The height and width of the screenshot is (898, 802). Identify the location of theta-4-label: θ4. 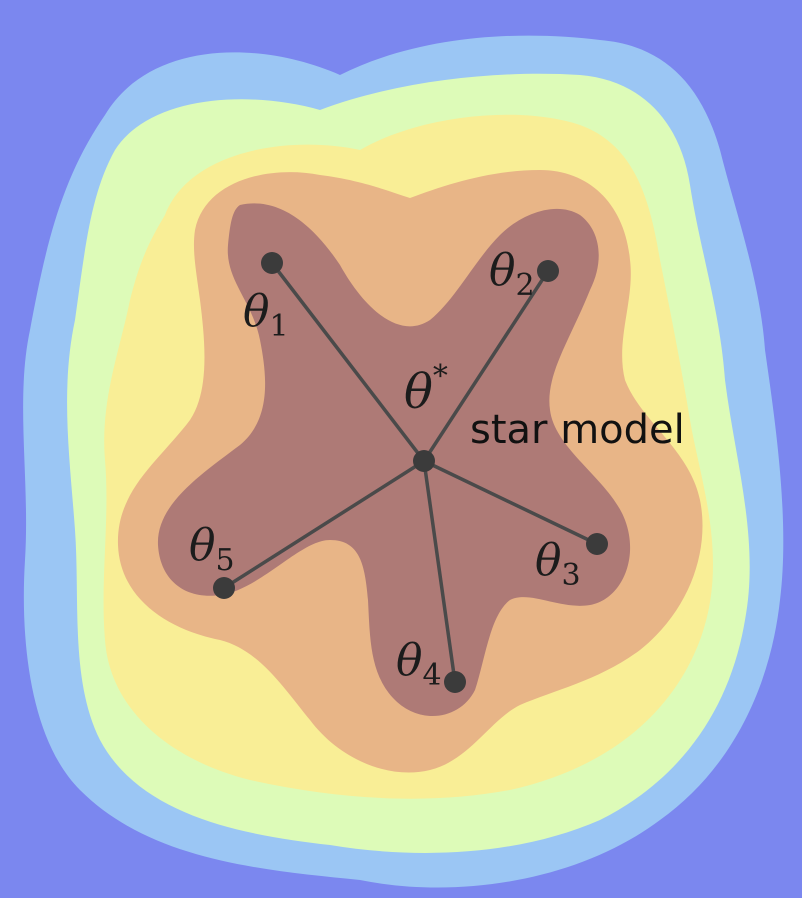
(419, 664).